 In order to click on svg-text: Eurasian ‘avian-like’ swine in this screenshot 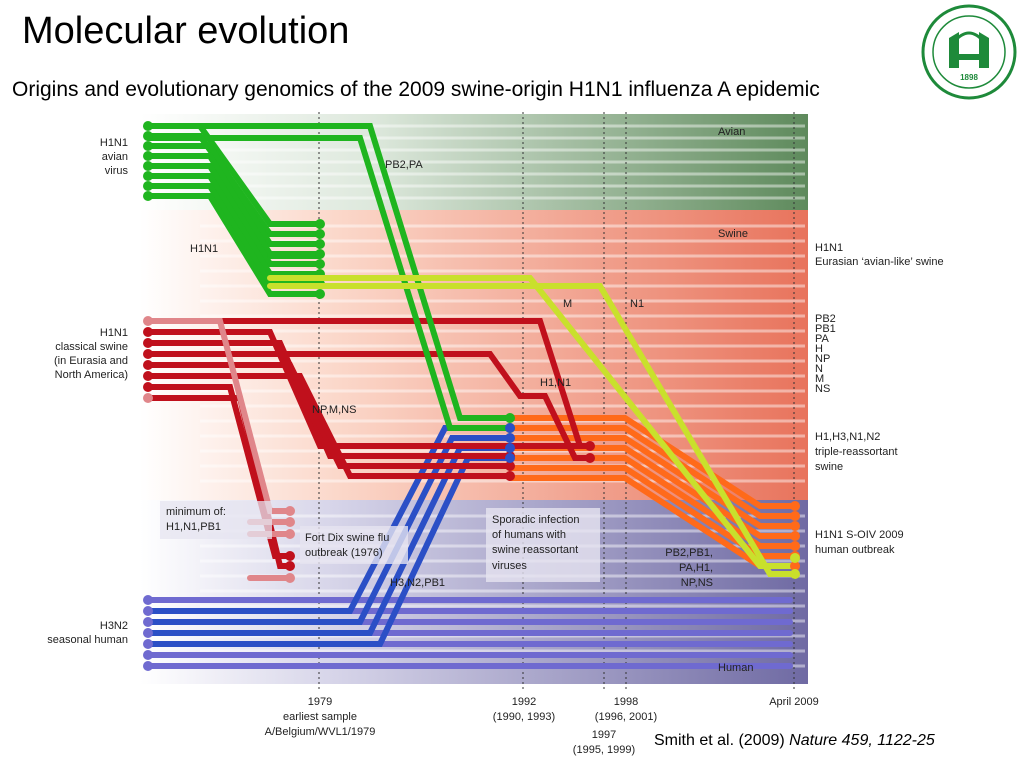, I will do `click(879, 262)`.